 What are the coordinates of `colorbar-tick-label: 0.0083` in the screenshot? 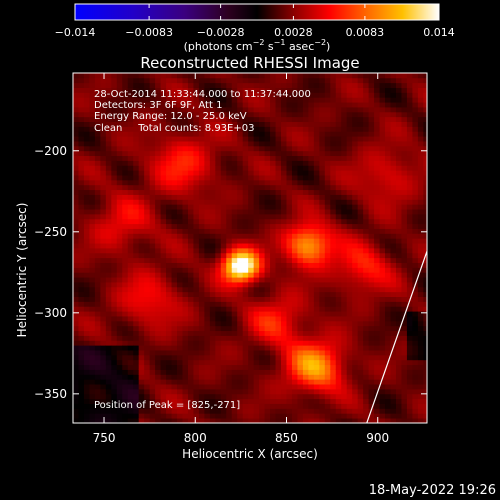 It's located at (365, 32).